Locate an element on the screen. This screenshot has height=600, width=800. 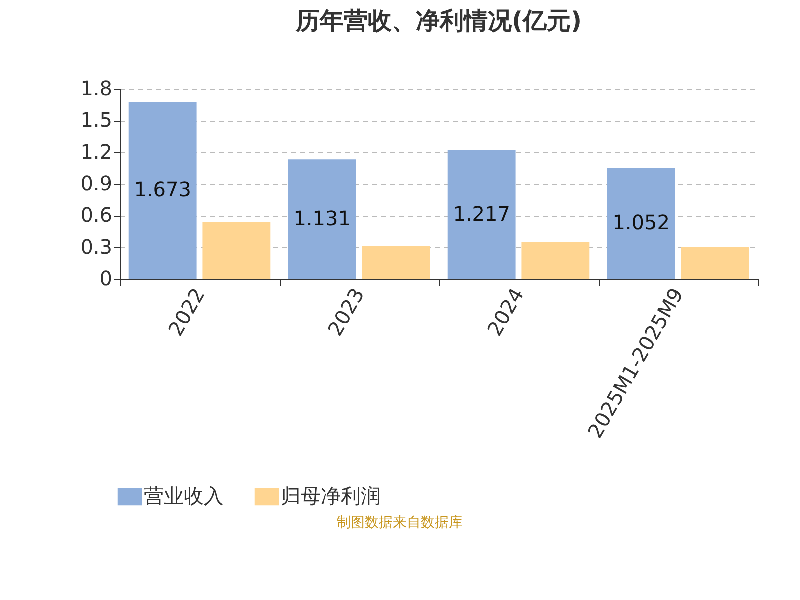
y-tick-label: 1.2 is located at coordinates (96, 152).